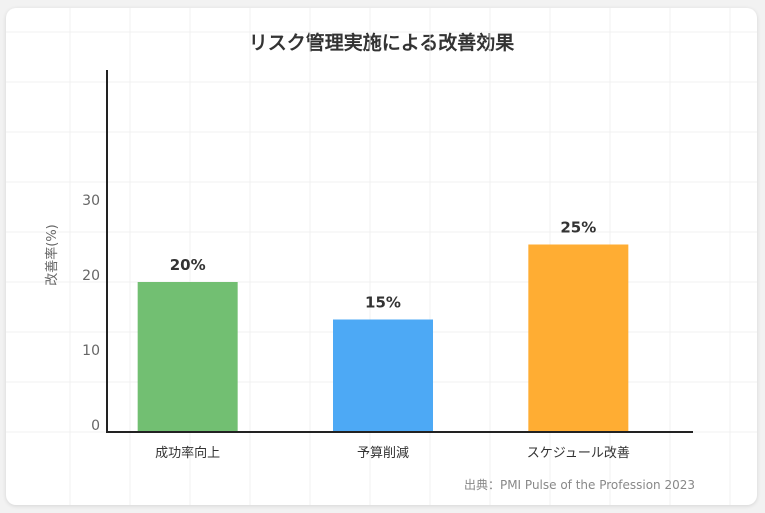  I want to click on y-tick-label: 10, so click(91, 351).